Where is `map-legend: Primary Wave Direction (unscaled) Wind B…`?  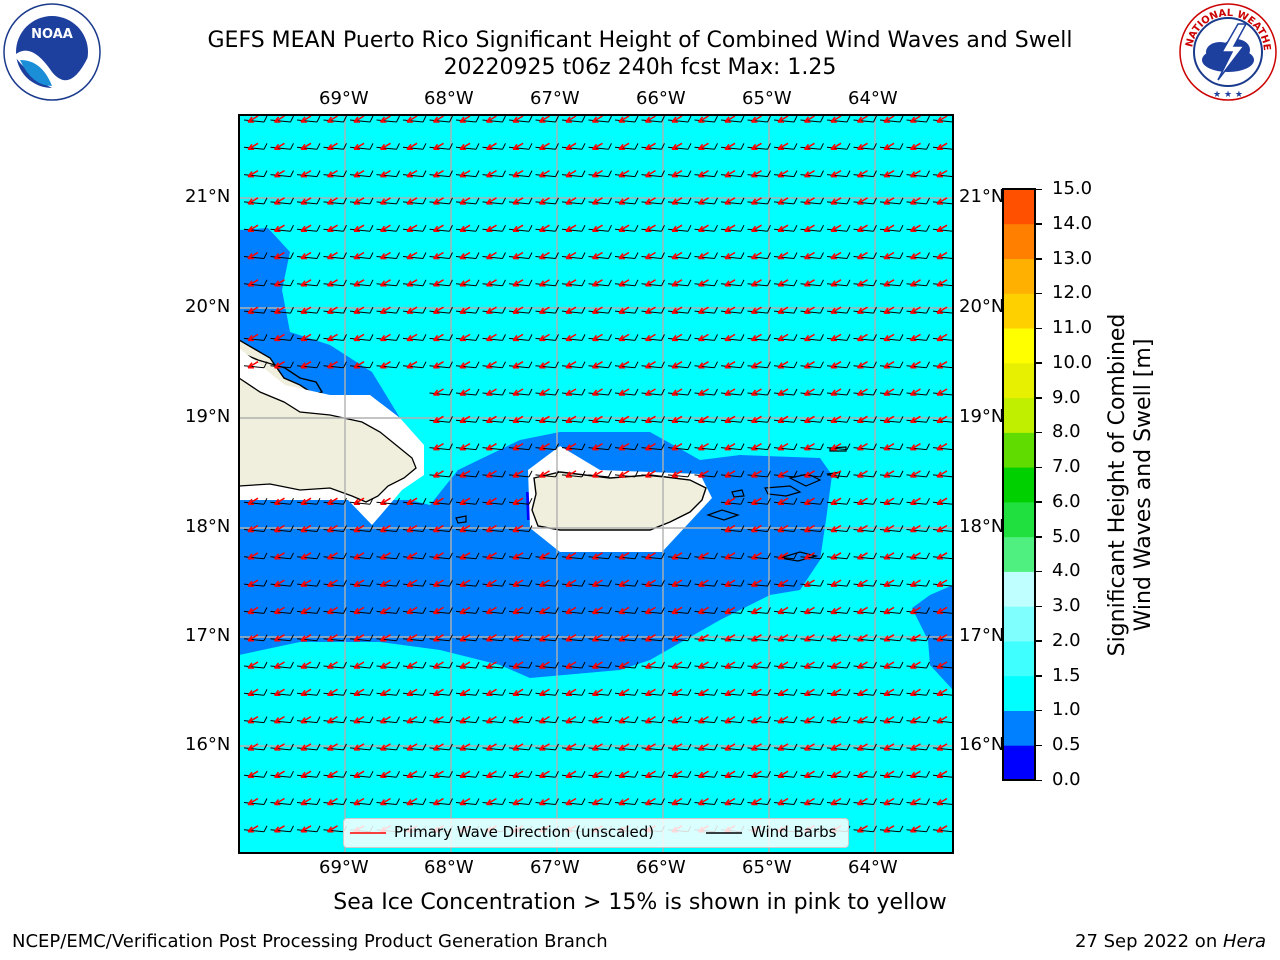
map-legend: Primary Wave Direction (unscaled) Wind B… is located at coordinates (596, 833).